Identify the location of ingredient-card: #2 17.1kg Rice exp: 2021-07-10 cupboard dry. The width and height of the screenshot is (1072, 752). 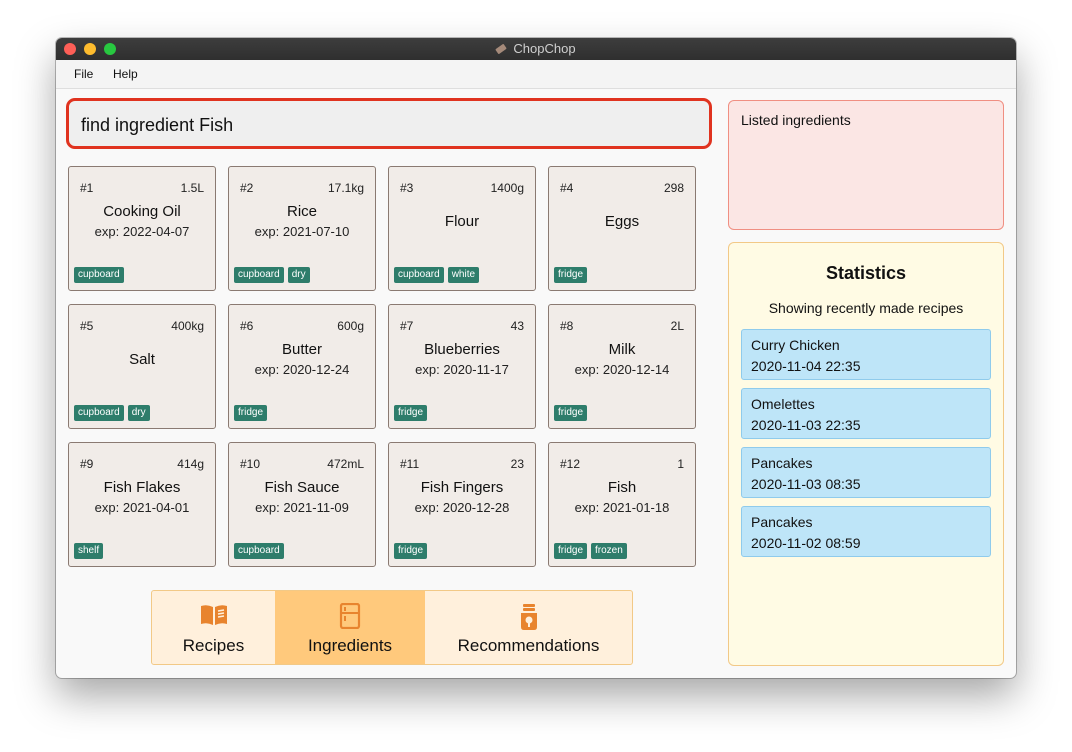
(302, 228).